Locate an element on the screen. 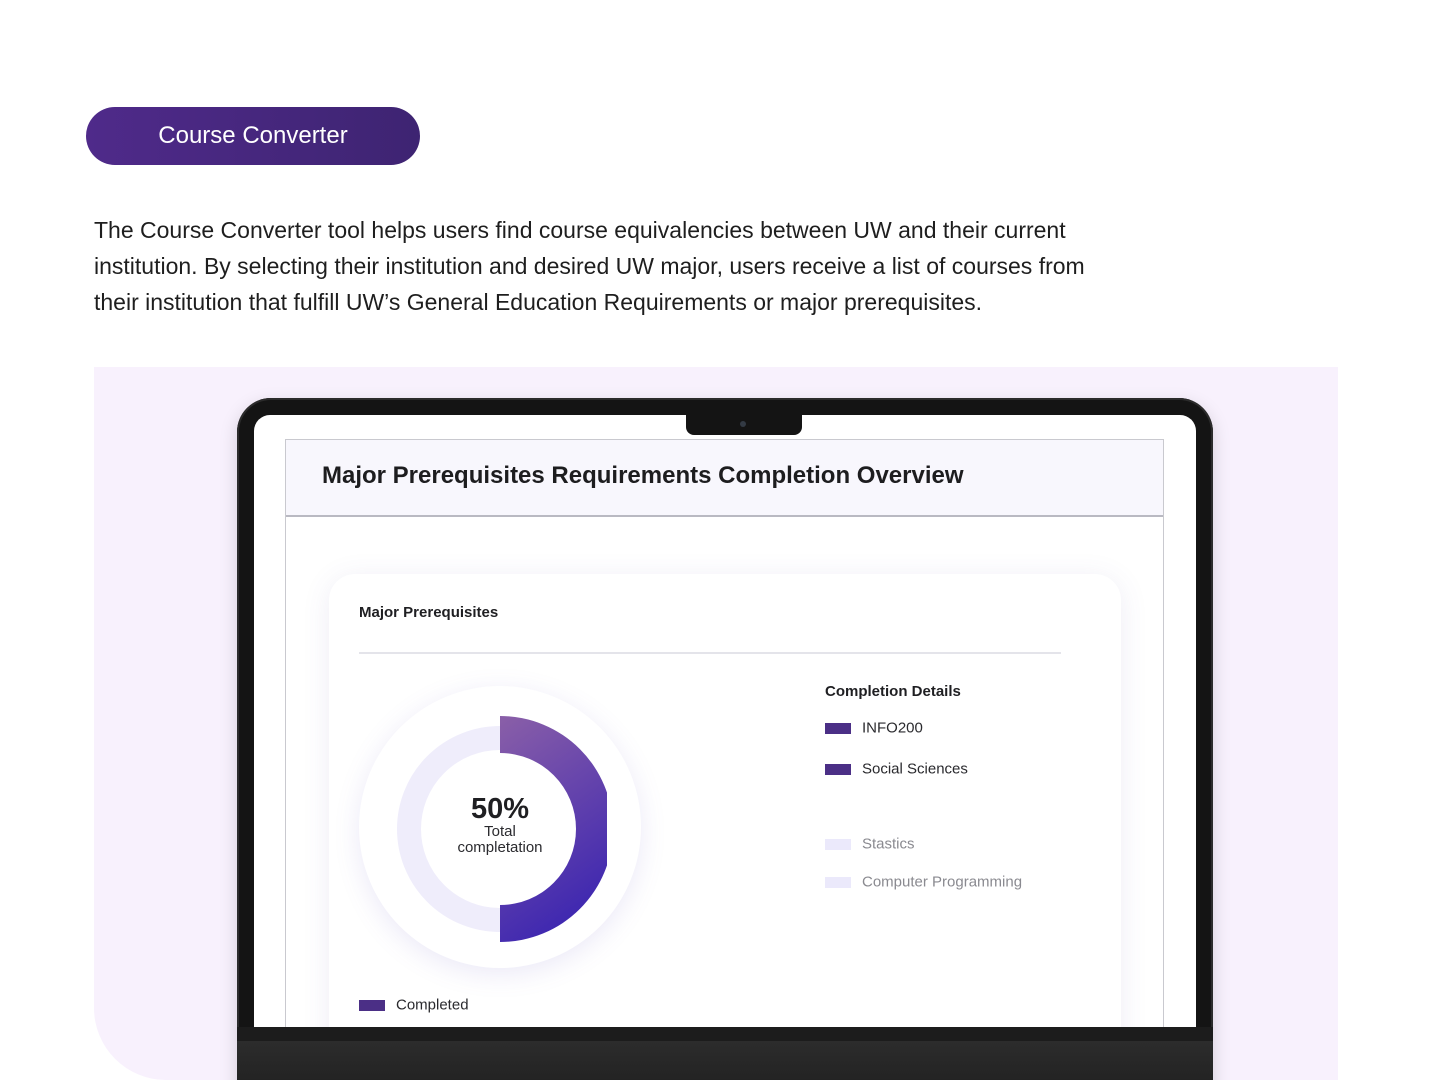 The image size is (1440, 1080). legend-item-info200: INFO200 is located at coordinates (874, 728).